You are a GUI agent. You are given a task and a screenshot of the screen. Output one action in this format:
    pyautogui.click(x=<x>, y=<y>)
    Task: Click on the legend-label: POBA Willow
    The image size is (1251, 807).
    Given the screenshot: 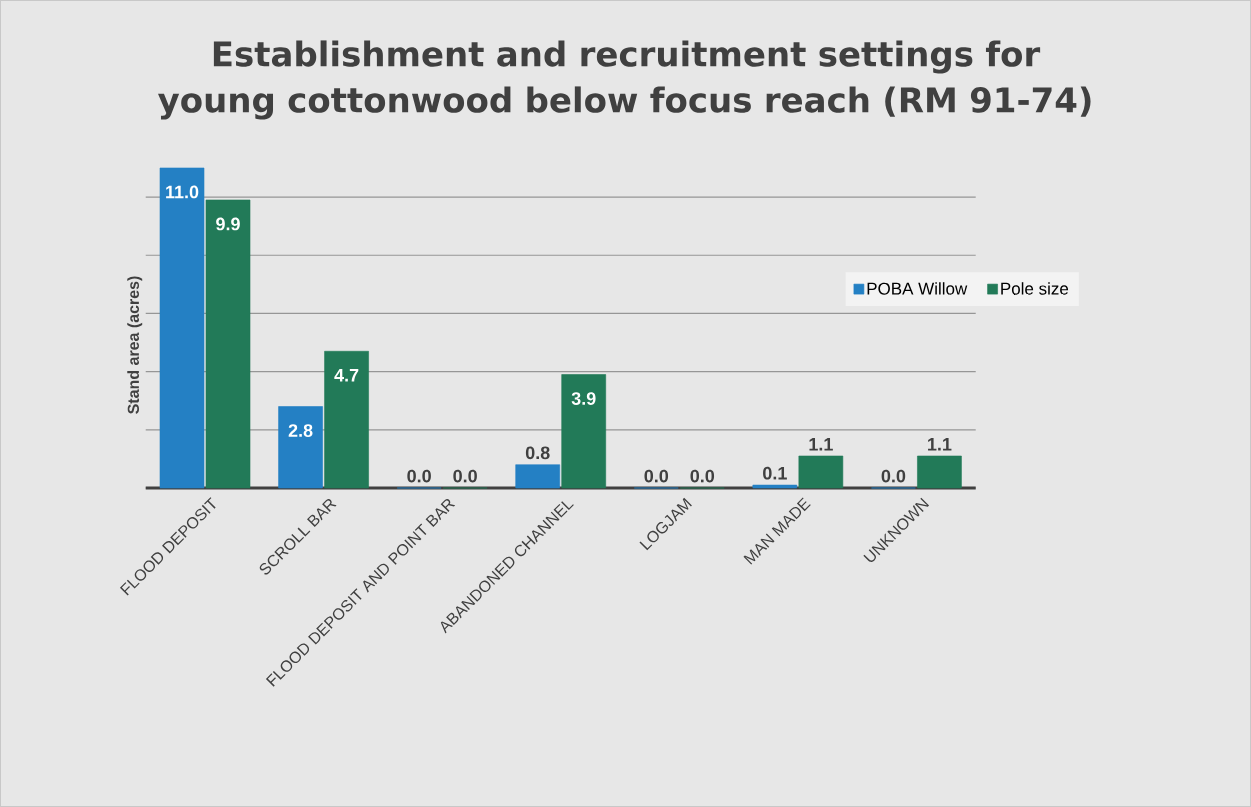 What is the action you would take?
    pyautogui.click(x=917, y=288)
    